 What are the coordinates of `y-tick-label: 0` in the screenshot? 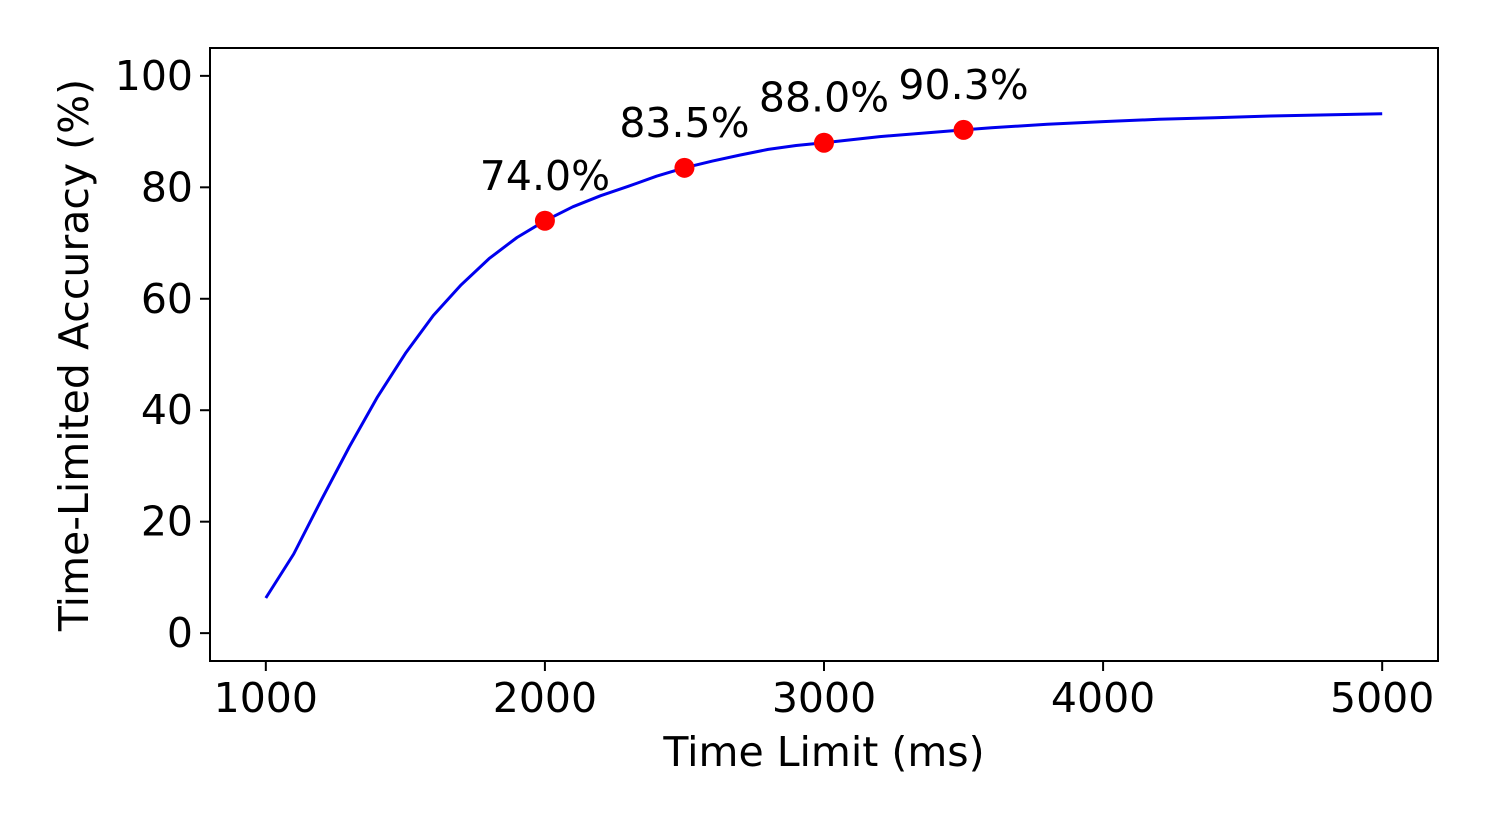 It's located at (180, 633).